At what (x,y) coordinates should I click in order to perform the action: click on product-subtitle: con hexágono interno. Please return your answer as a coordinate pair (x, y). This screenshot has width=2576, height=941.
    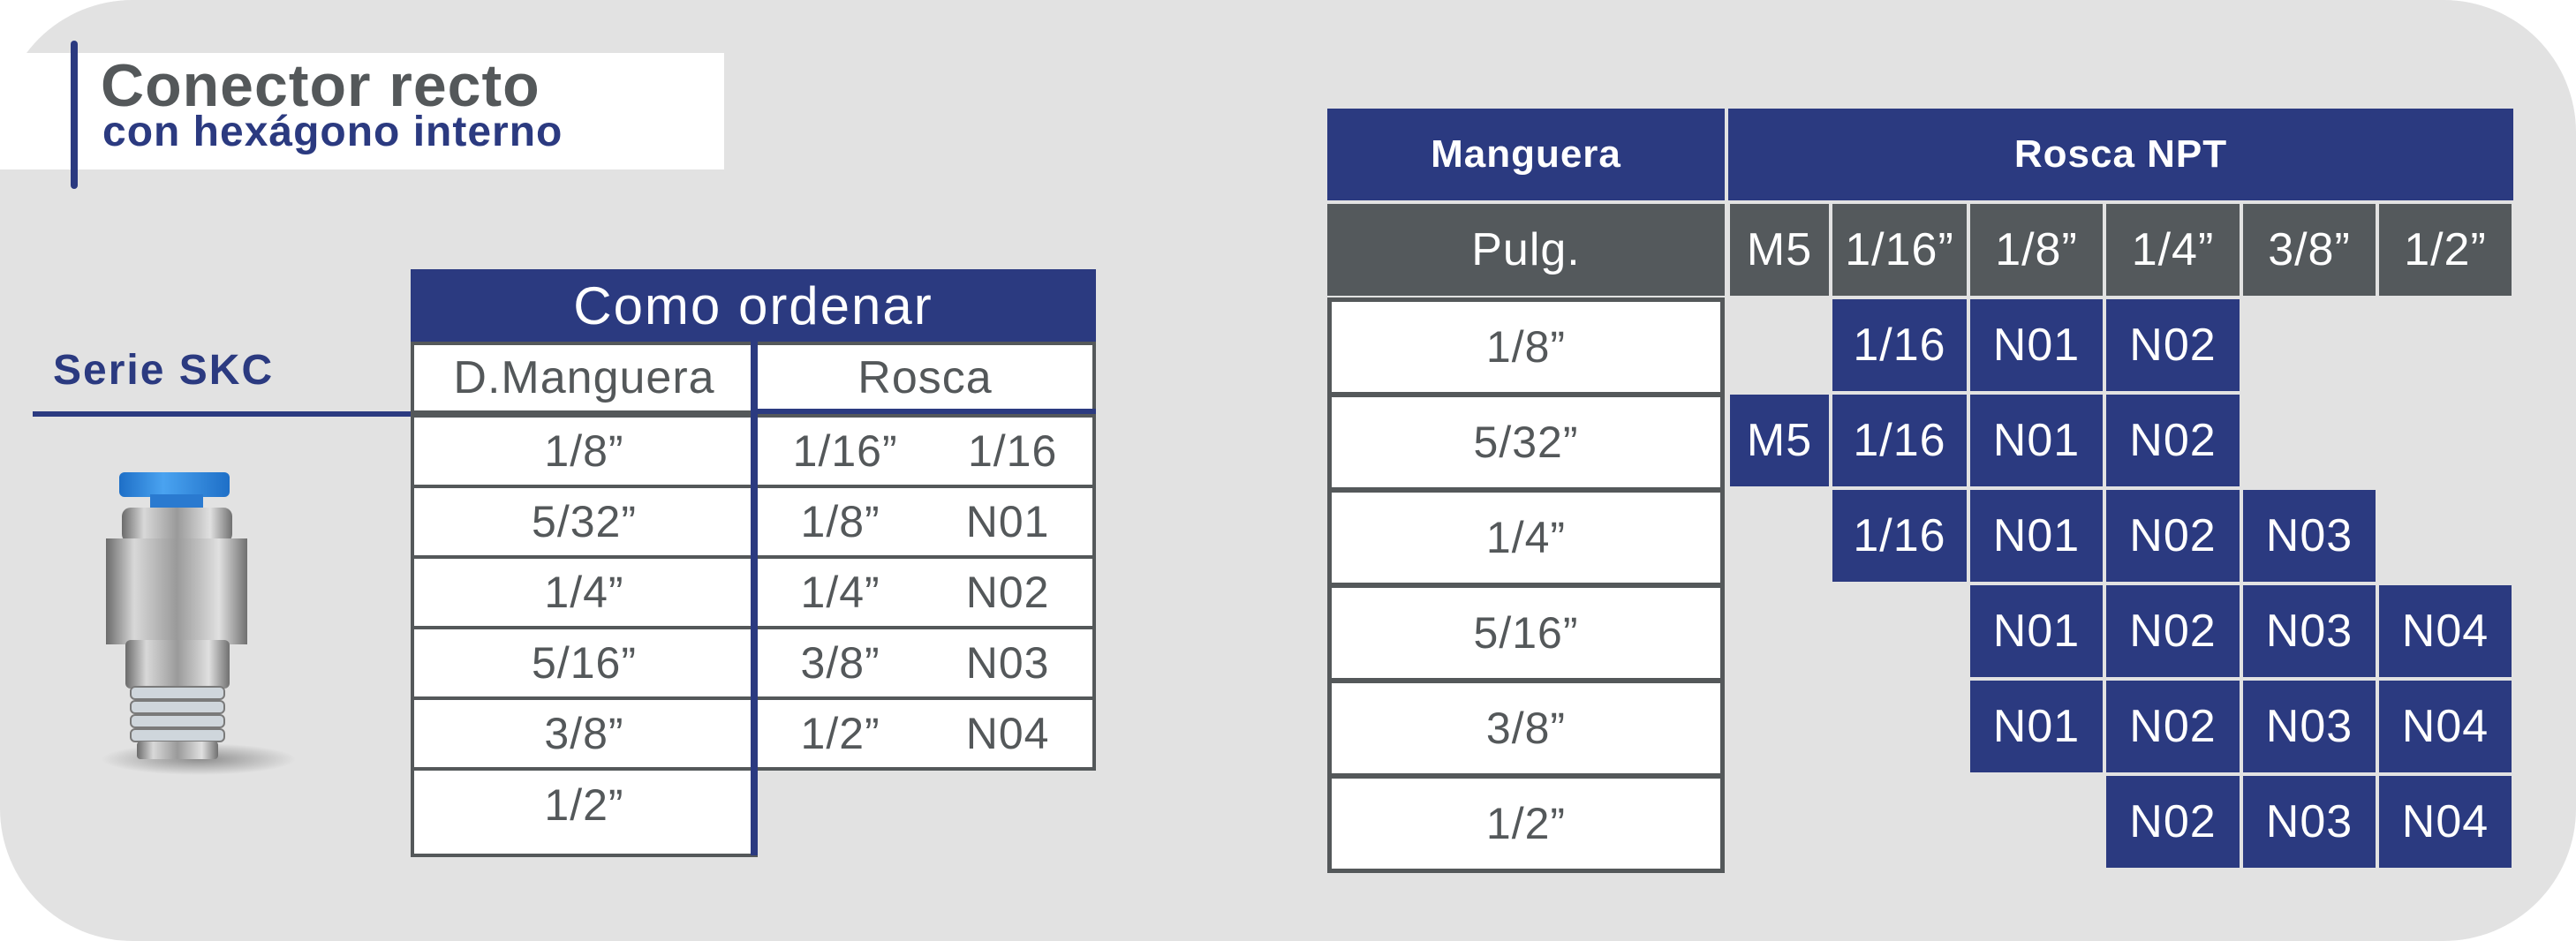
    Looking at the image, I should click on (333, 132).